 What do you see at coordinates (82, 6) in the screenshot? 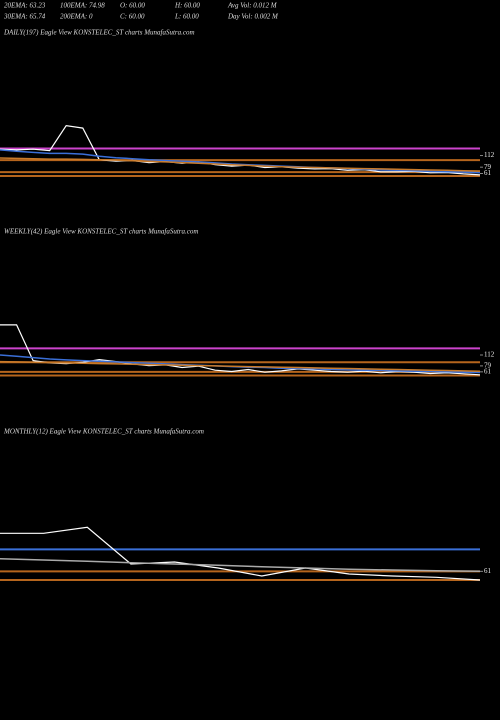
I see `header-stat: 100EMA: 74.98` at bounding box center [82, 6].